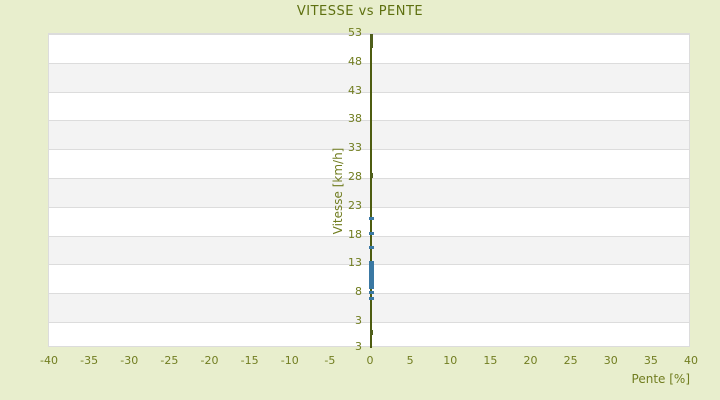 The width and height of the screenshot is (720, 400). Describe the element at coordinates (371, 275) in the screenshot. I see `data-point-cluster` at that location.